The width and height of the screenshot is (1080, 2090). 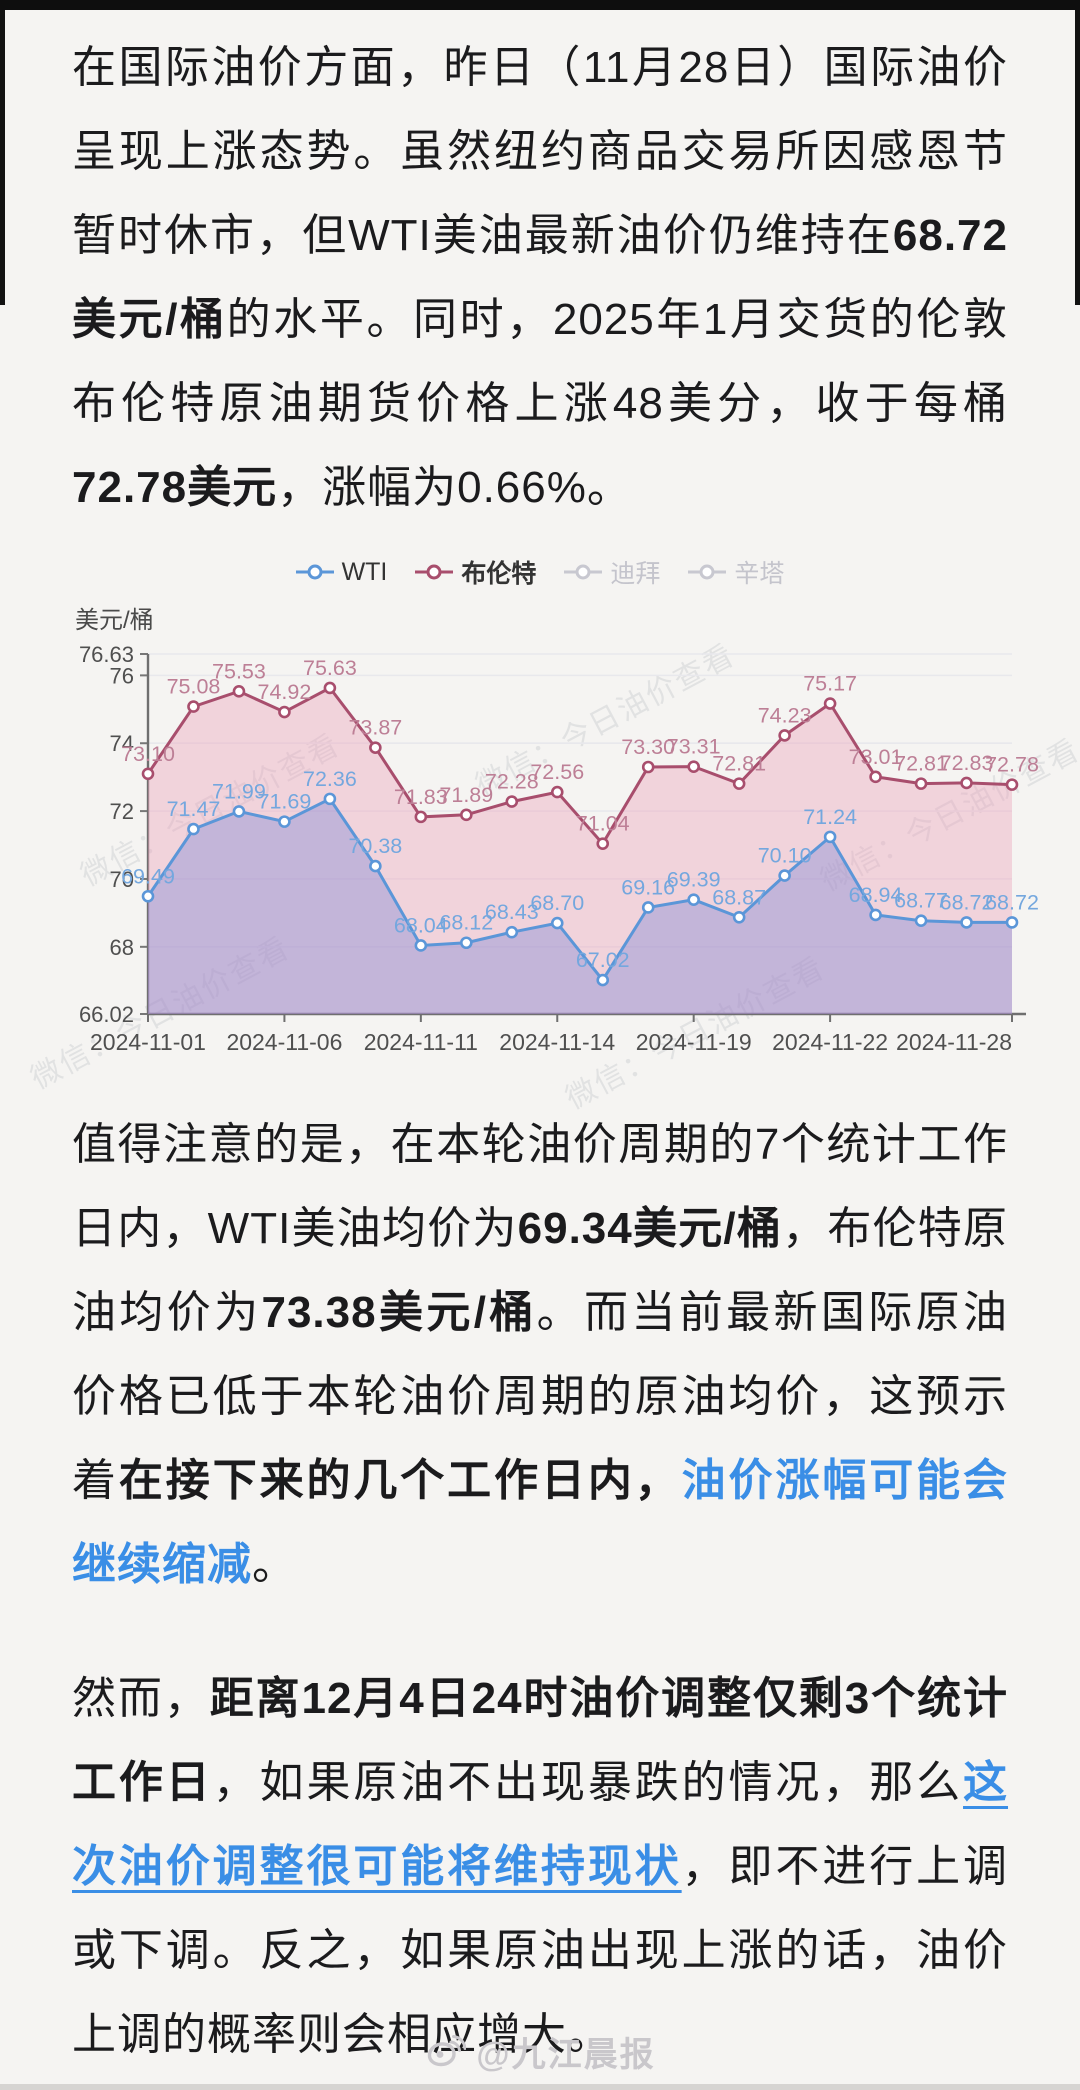 I want to click on data-point-label: 75.63, so click(x=330, y=668).